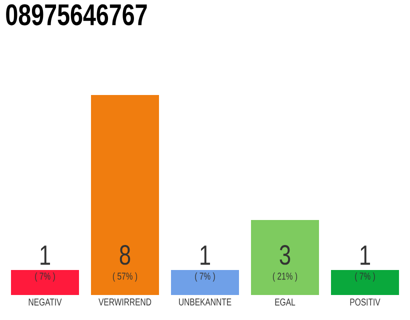 This screenshot has height=320, width=410. What do you see at coordinates (285, 277) in the screenshot?
I see `annotation: ( 21% )` at bounding box center [285, 277].